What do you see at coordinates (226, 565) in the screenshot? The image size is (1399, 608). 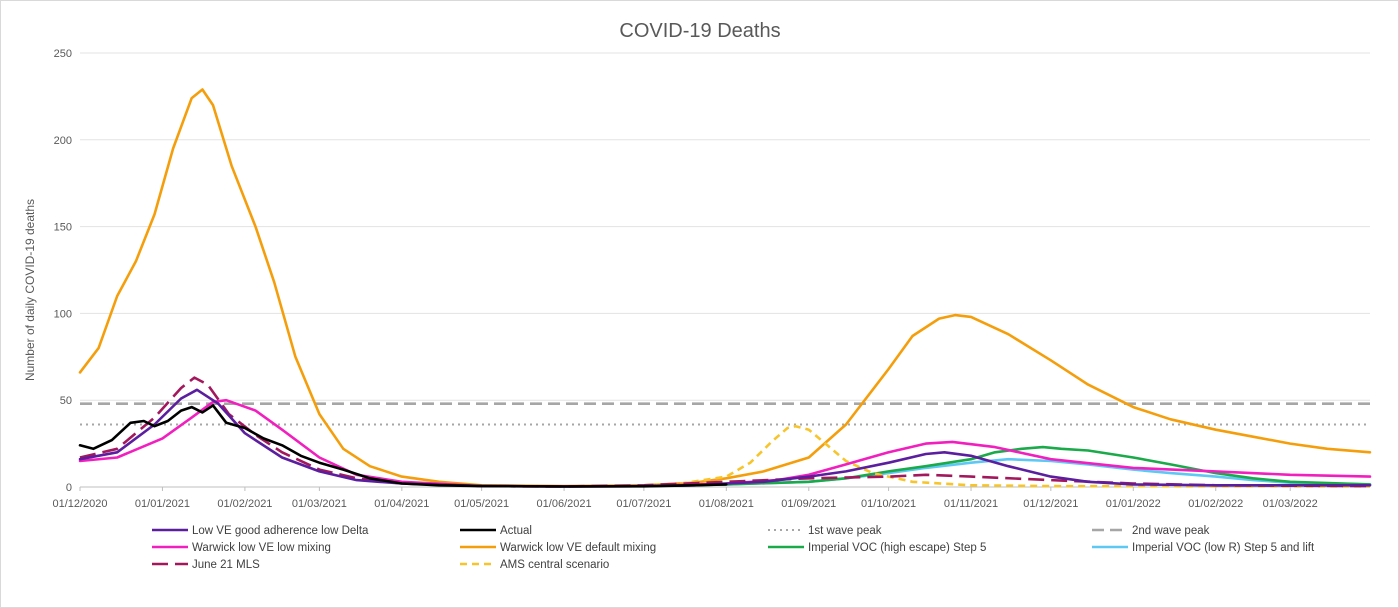 I see `legend-label: June 21 MLS` at bounding box center [226, 565].